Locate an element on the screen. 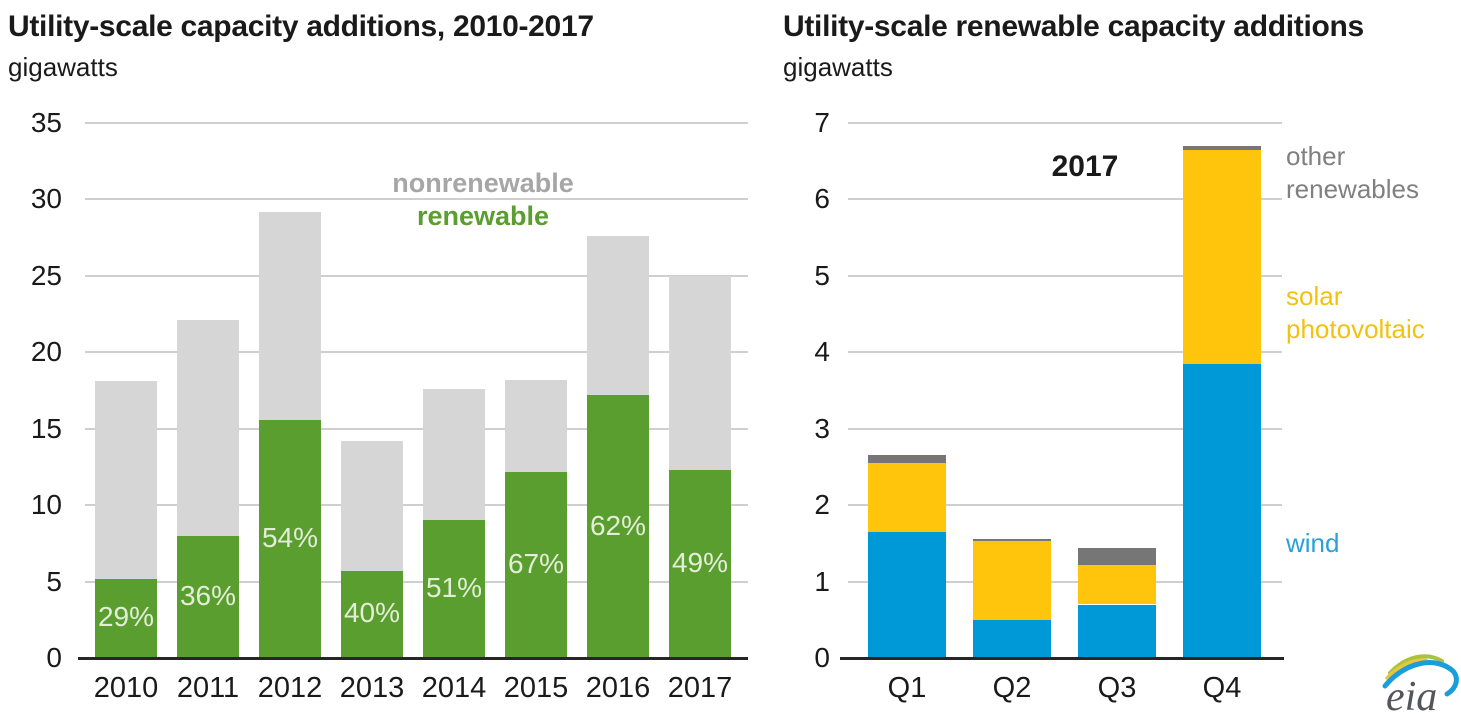  y-tick-label: 2 is located at coordinates (822, 505).